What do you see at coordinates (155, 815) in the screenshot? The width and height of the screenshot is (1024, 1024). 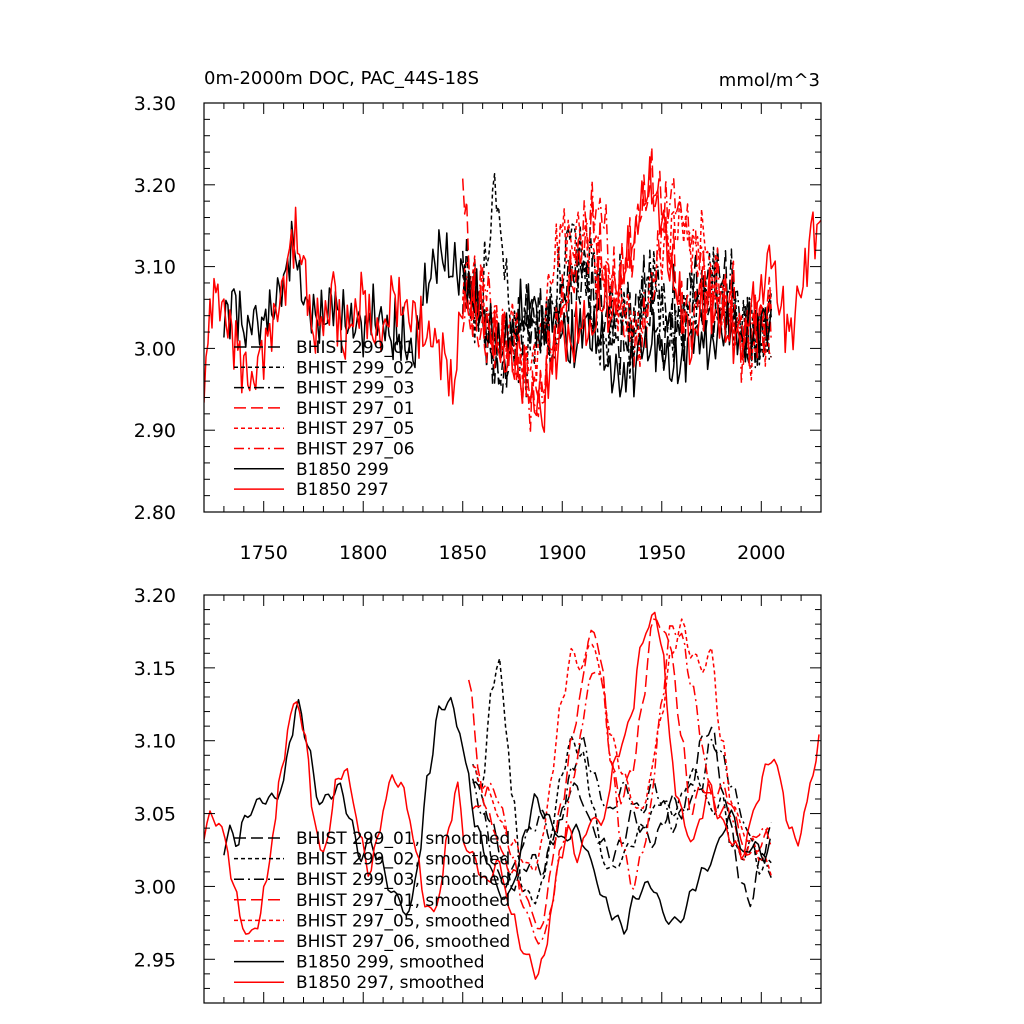 I see `y-tick-label: 3.05` at bounding box center [155, 815].